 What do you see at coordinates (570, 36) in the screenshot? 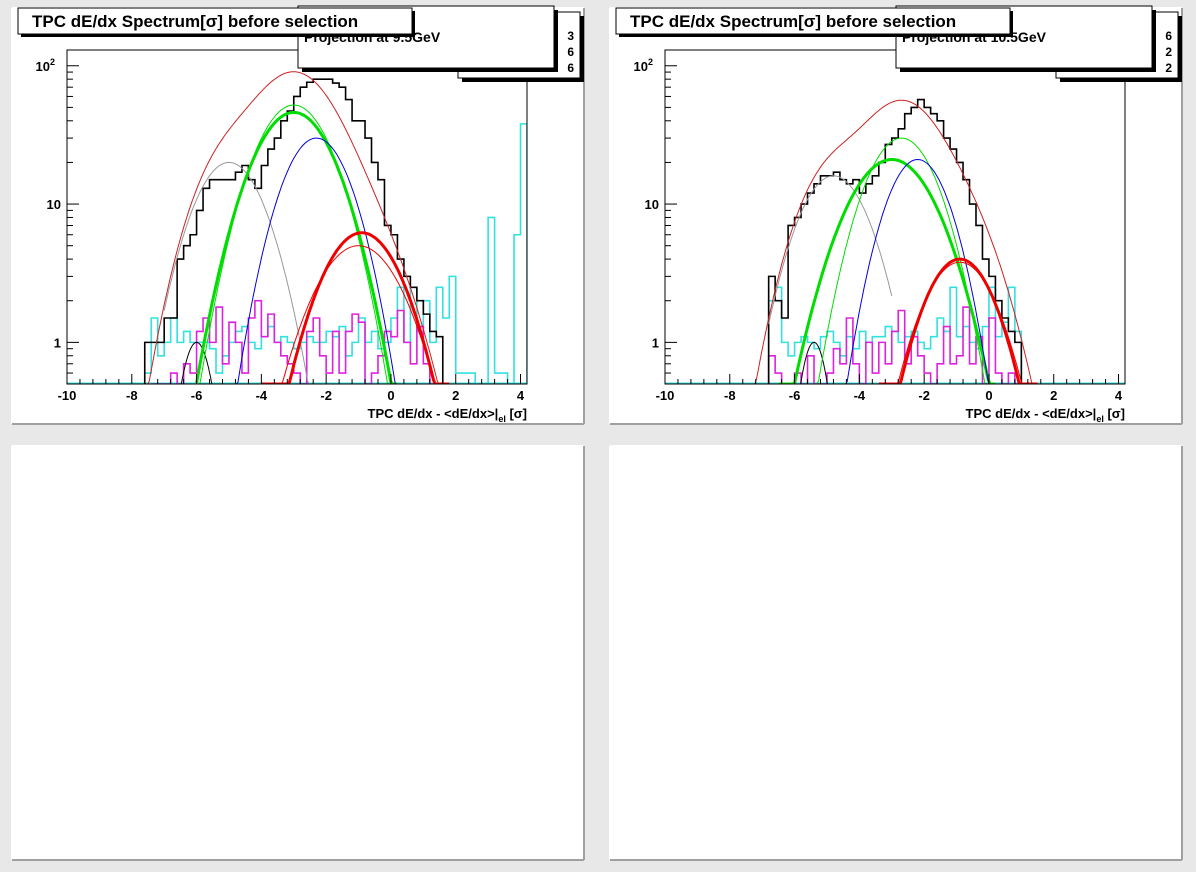
I see `stats-value: 3` at bounding box center [570, 36].